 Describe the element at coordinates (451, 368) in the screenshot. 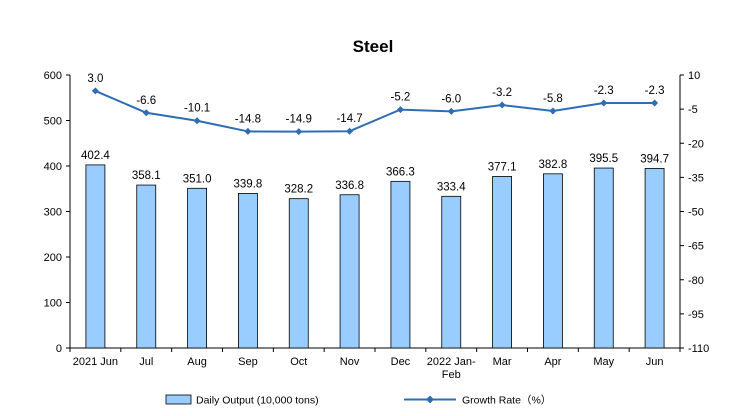

I see `x-tick-label: 2022 Jan-Feb` at that location.